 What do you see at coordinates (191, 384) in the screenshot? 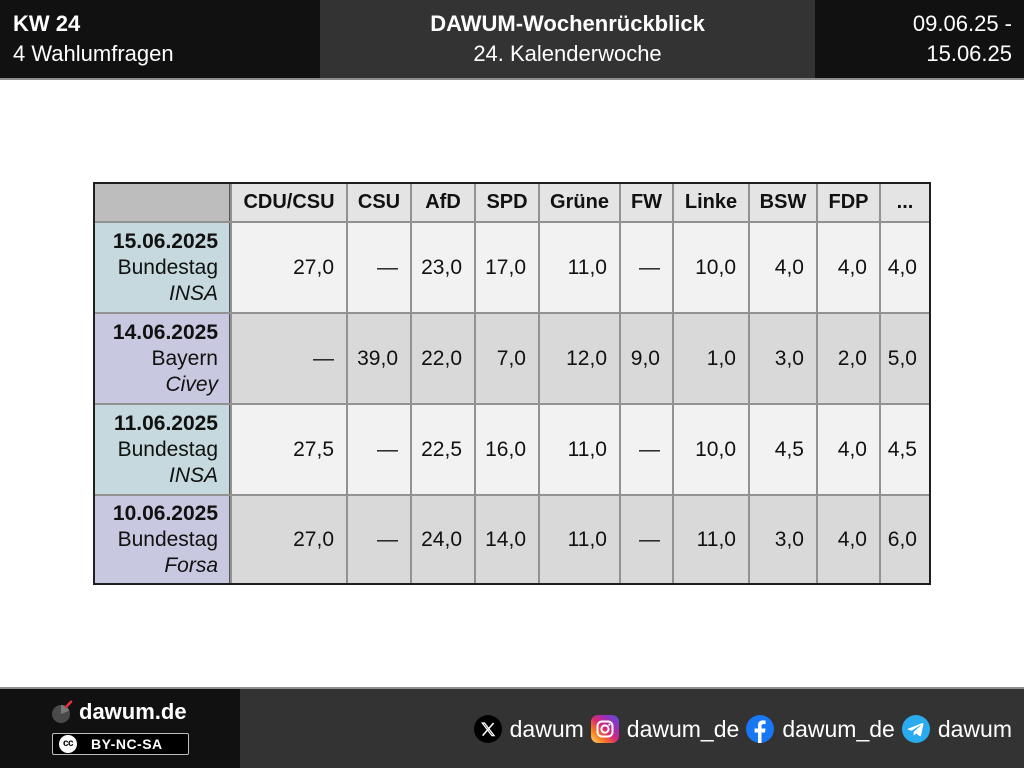
I see `poll-institute: Civey` at bounding box center [191, 384].